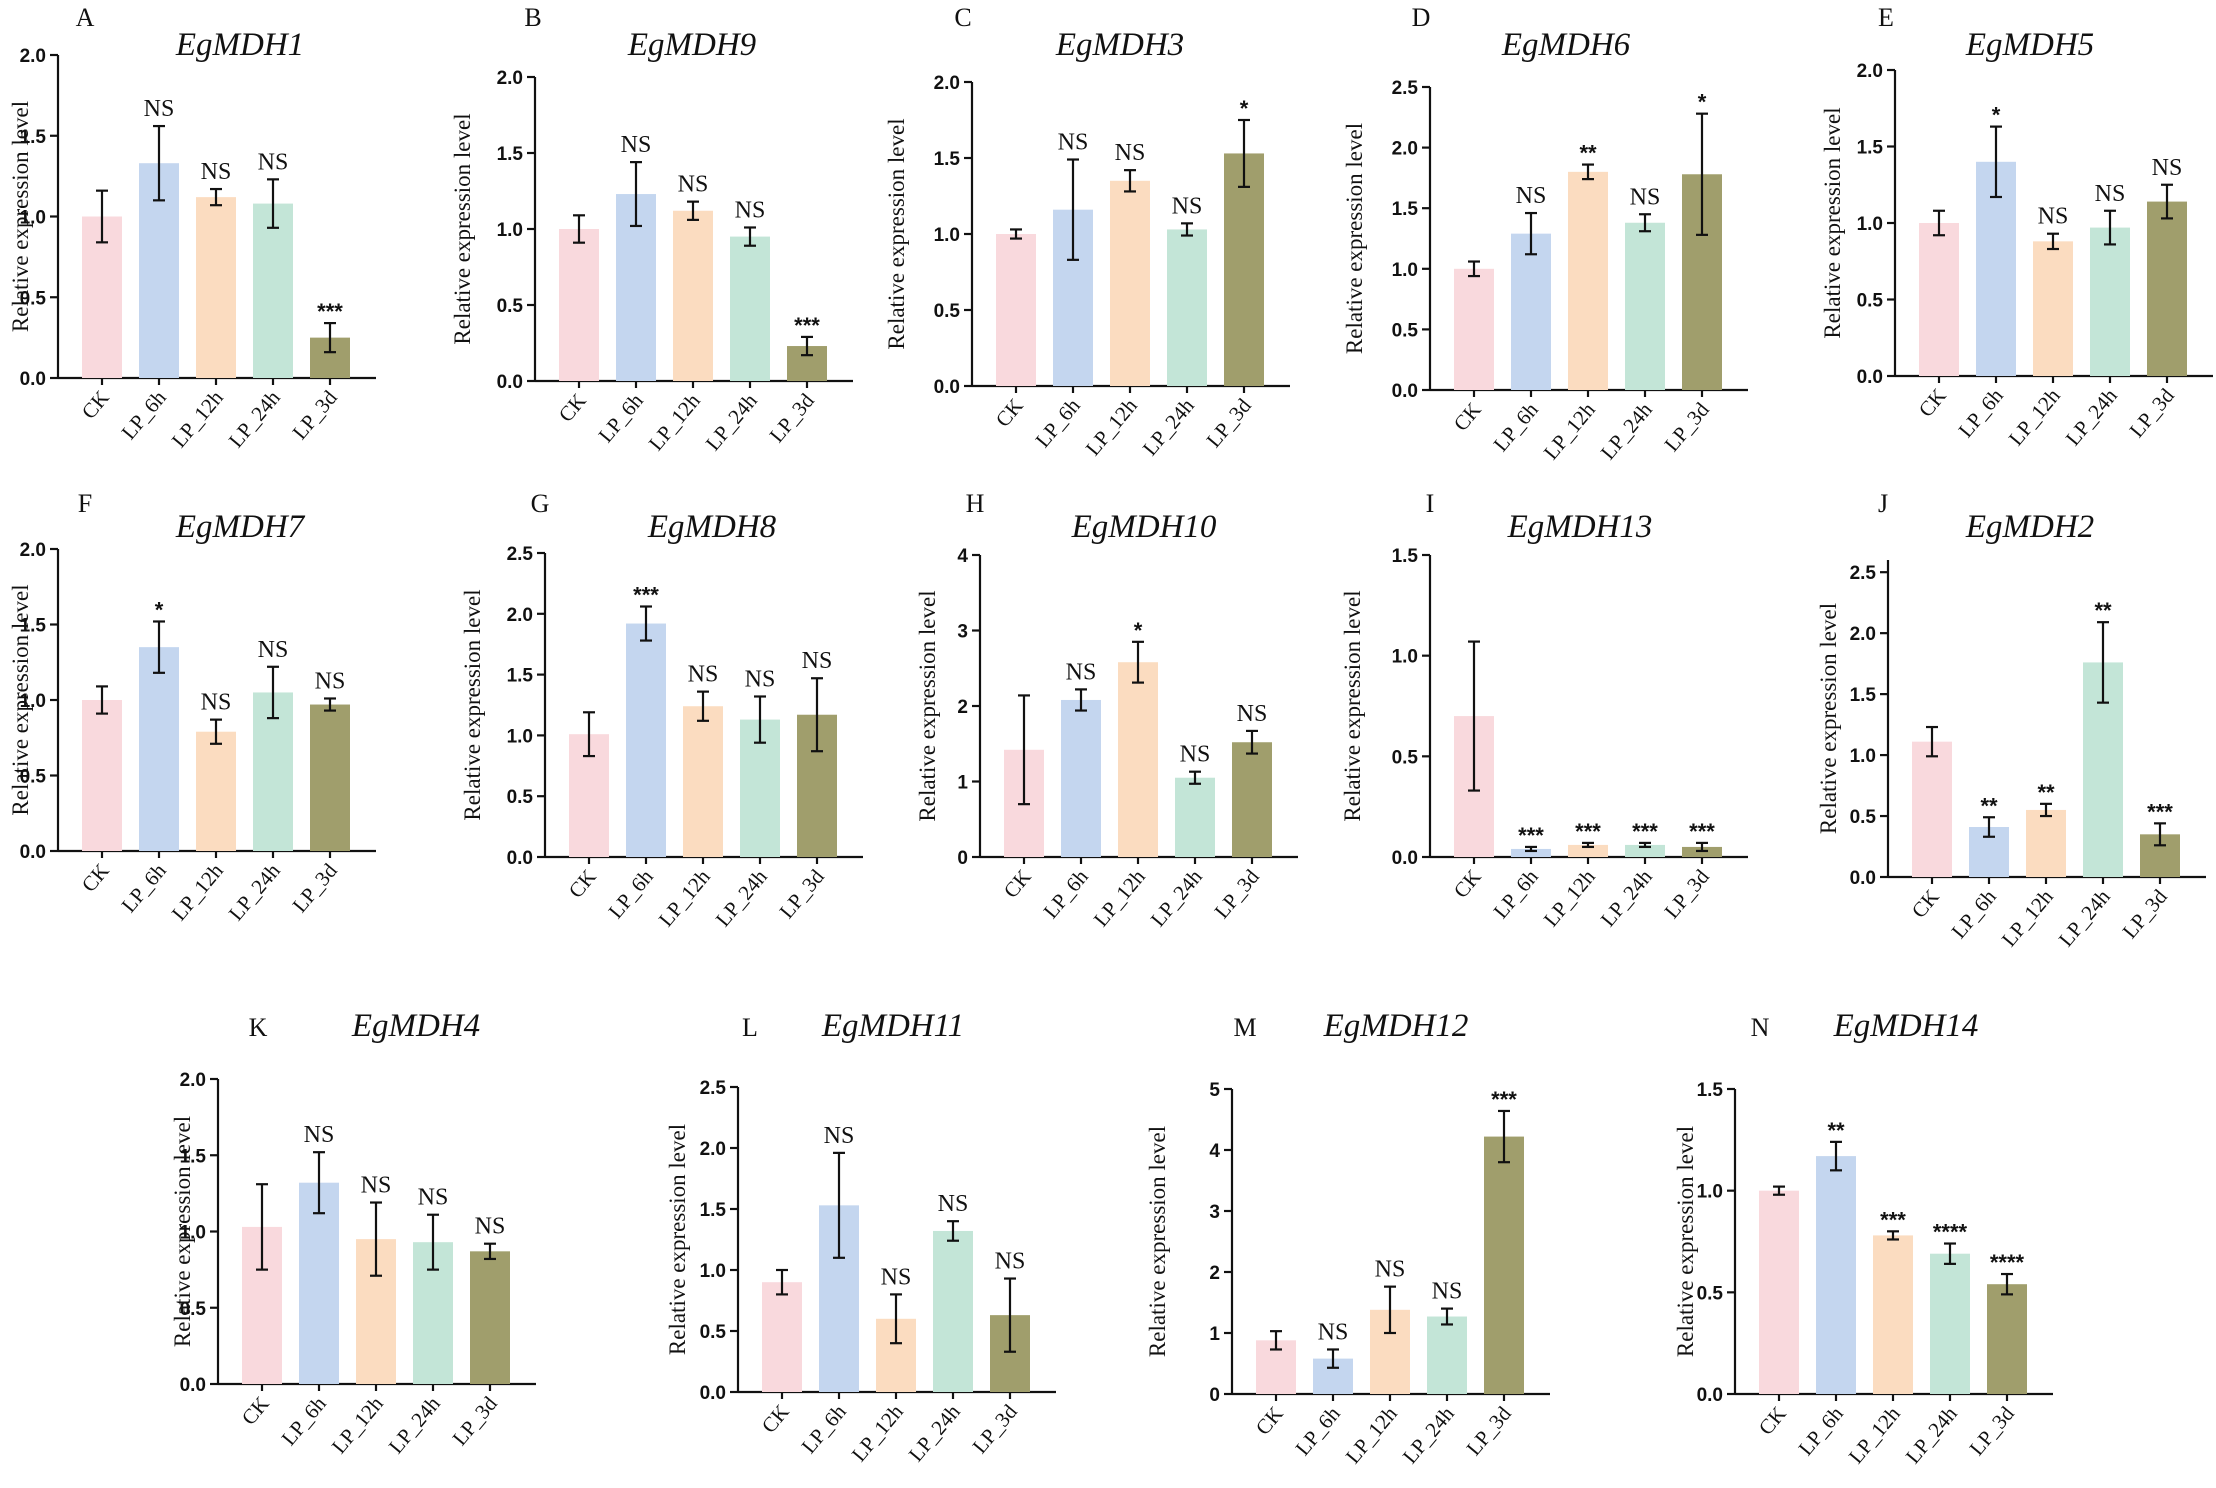 Image resolution: width=2216 pixels, height=1488 pixels. I want to click on bar-lp-3d, so click(330, 777).